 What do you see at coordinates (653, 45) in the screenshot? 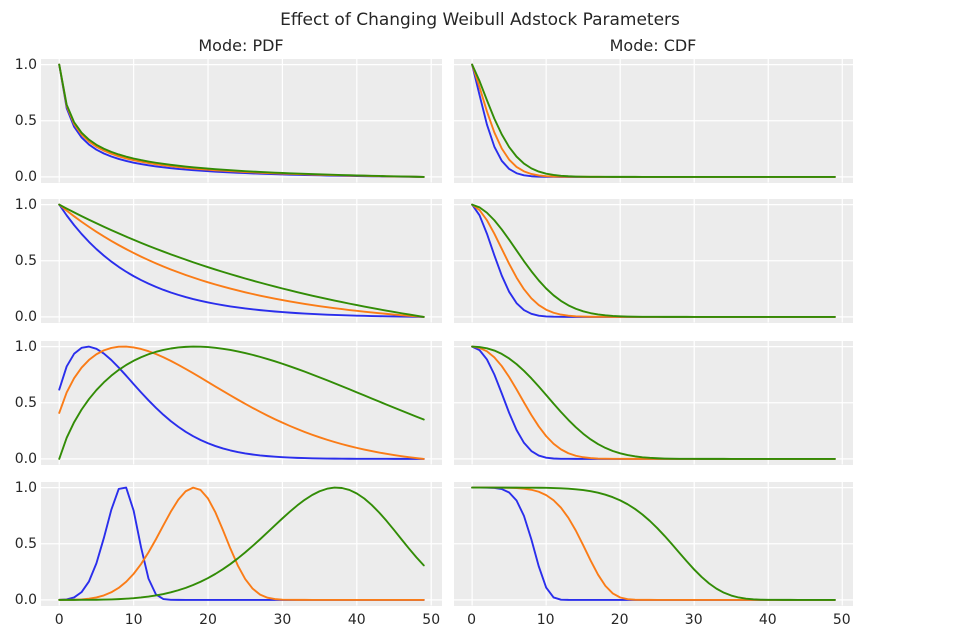
I see `subplot-title-cdf: Mode: CDF` at bounding box center [653, 45].